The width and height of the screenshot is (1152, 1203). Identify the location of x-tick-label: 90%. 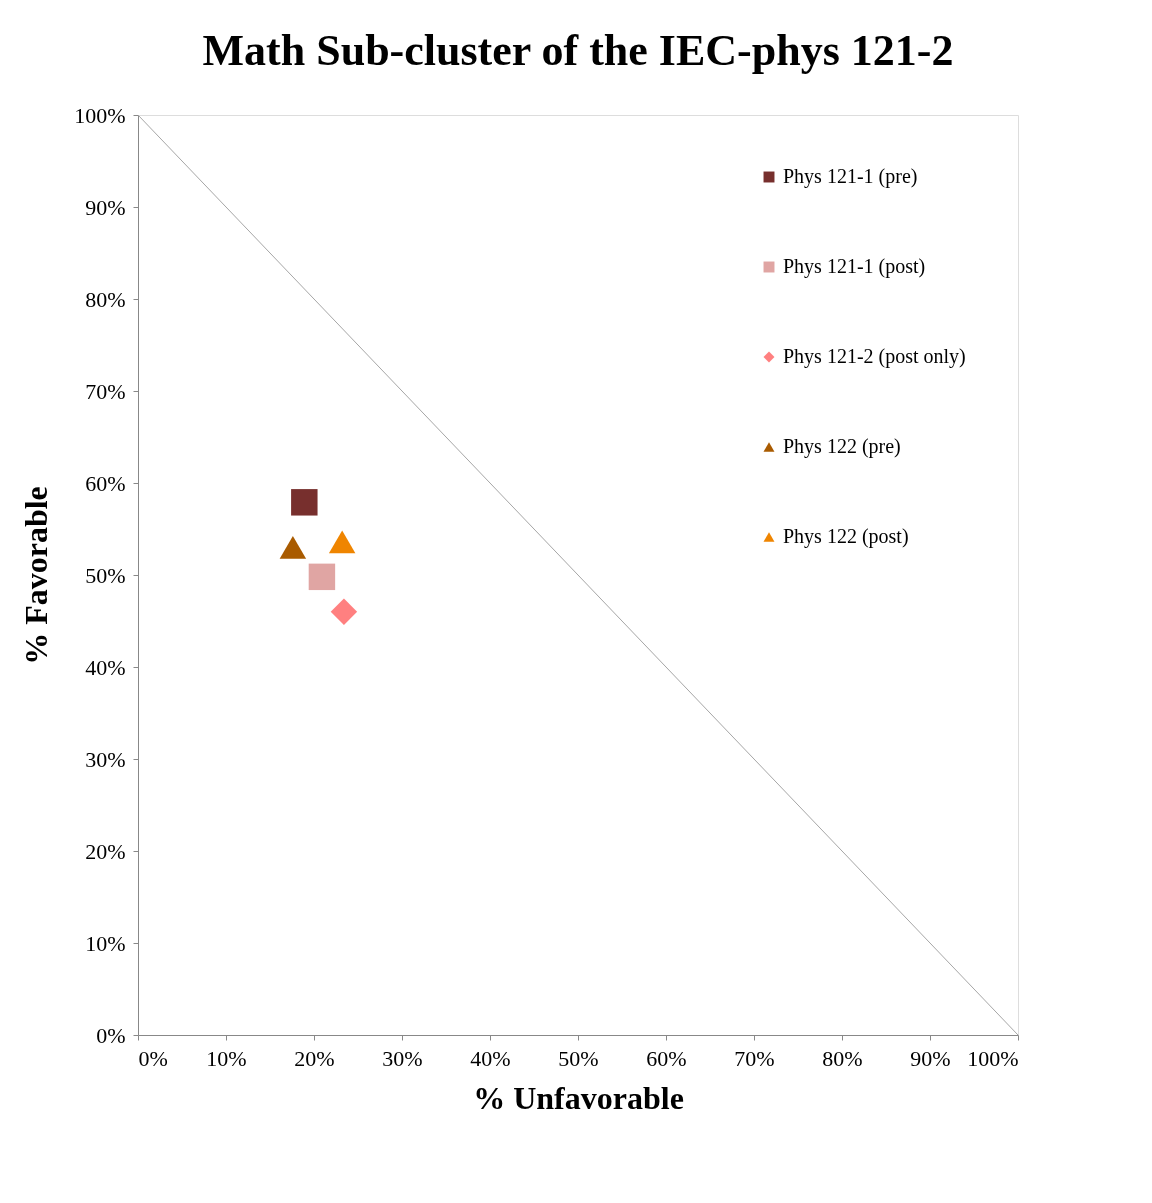
(930, 1058).